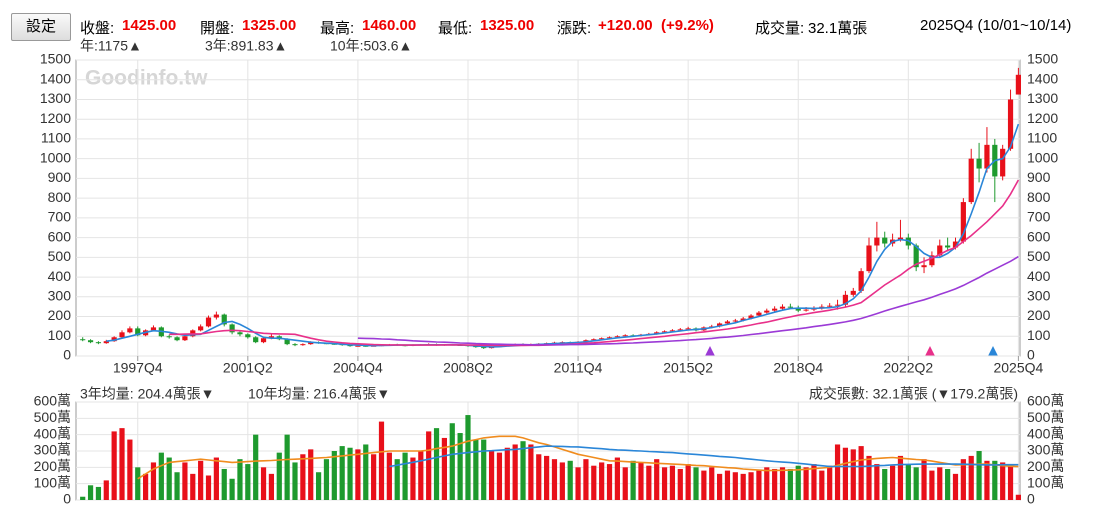  I want to click on quote-value: 32.1萬張, so click(838, 28).